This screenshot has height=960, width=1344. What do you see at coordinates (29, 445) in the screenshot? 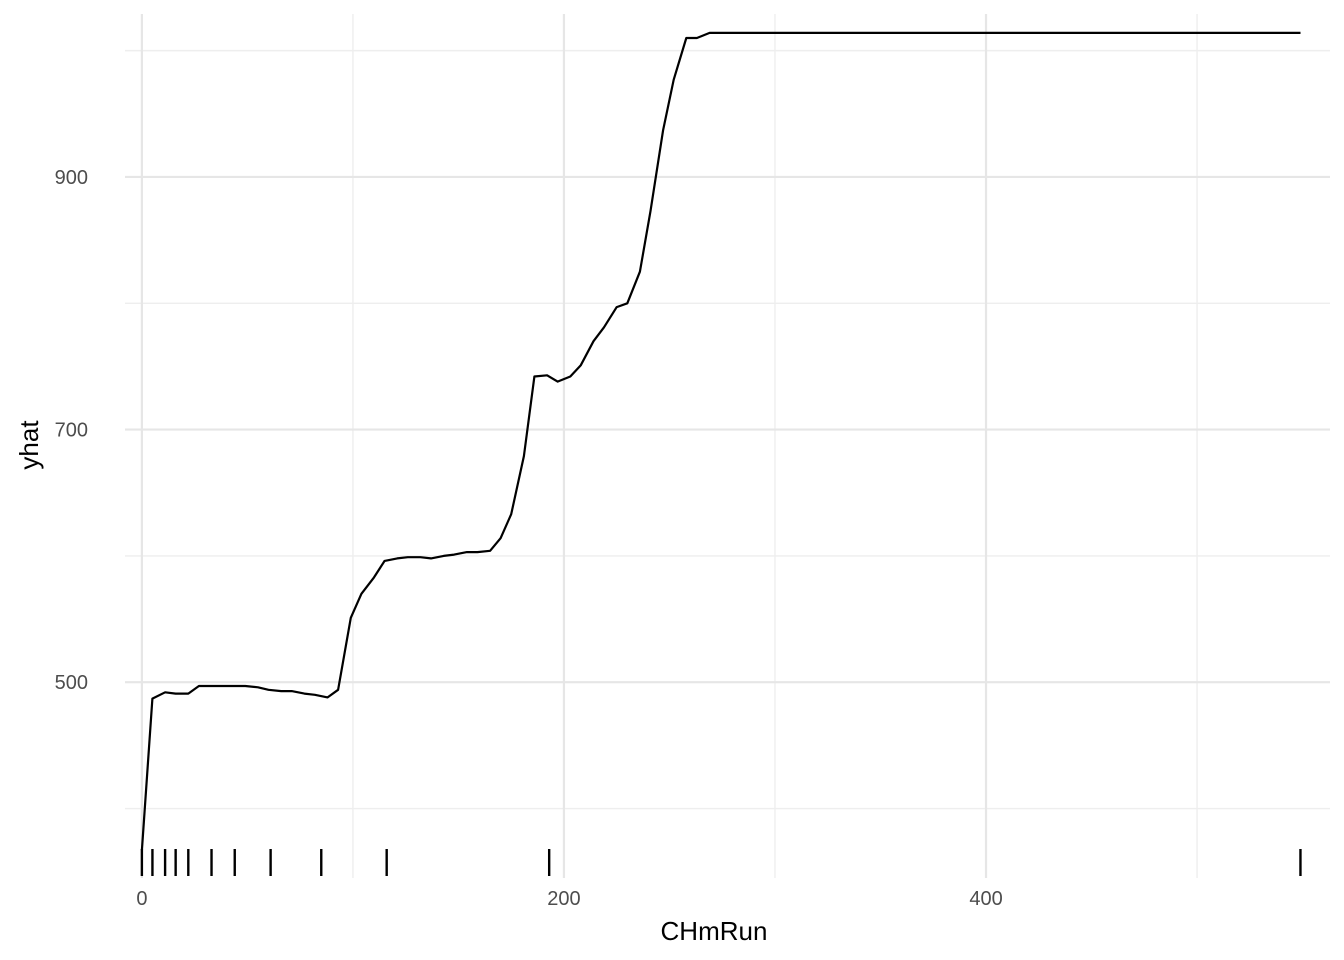
I see `y-axis-title: yhat` at bounding box center [29, 445].